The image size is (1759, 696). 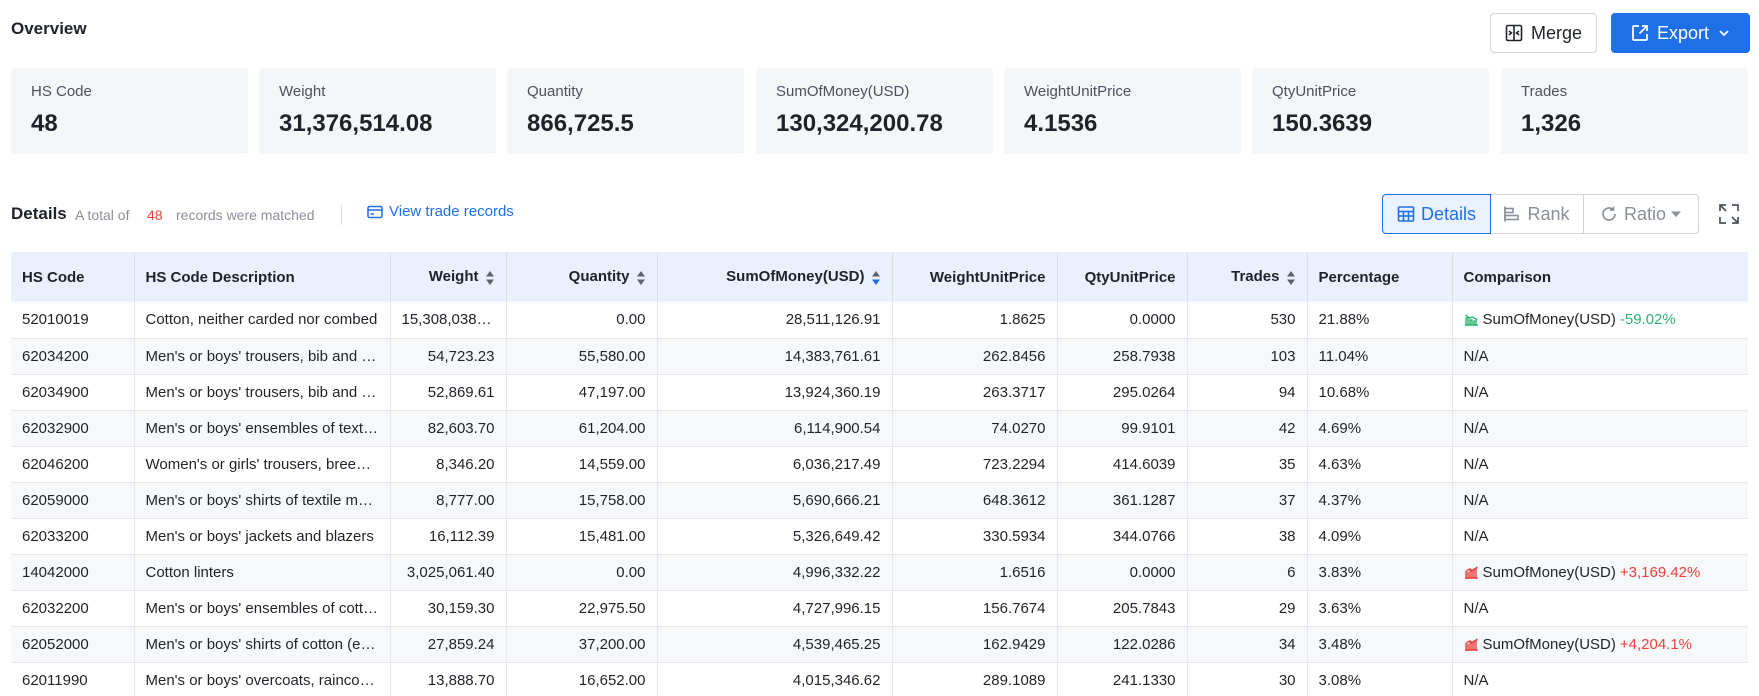 What do you see at coordinates (975, 536) in the screenshot?
I see `weight-unit-price-cell: 330.5934` at bounding box center [975, 536].